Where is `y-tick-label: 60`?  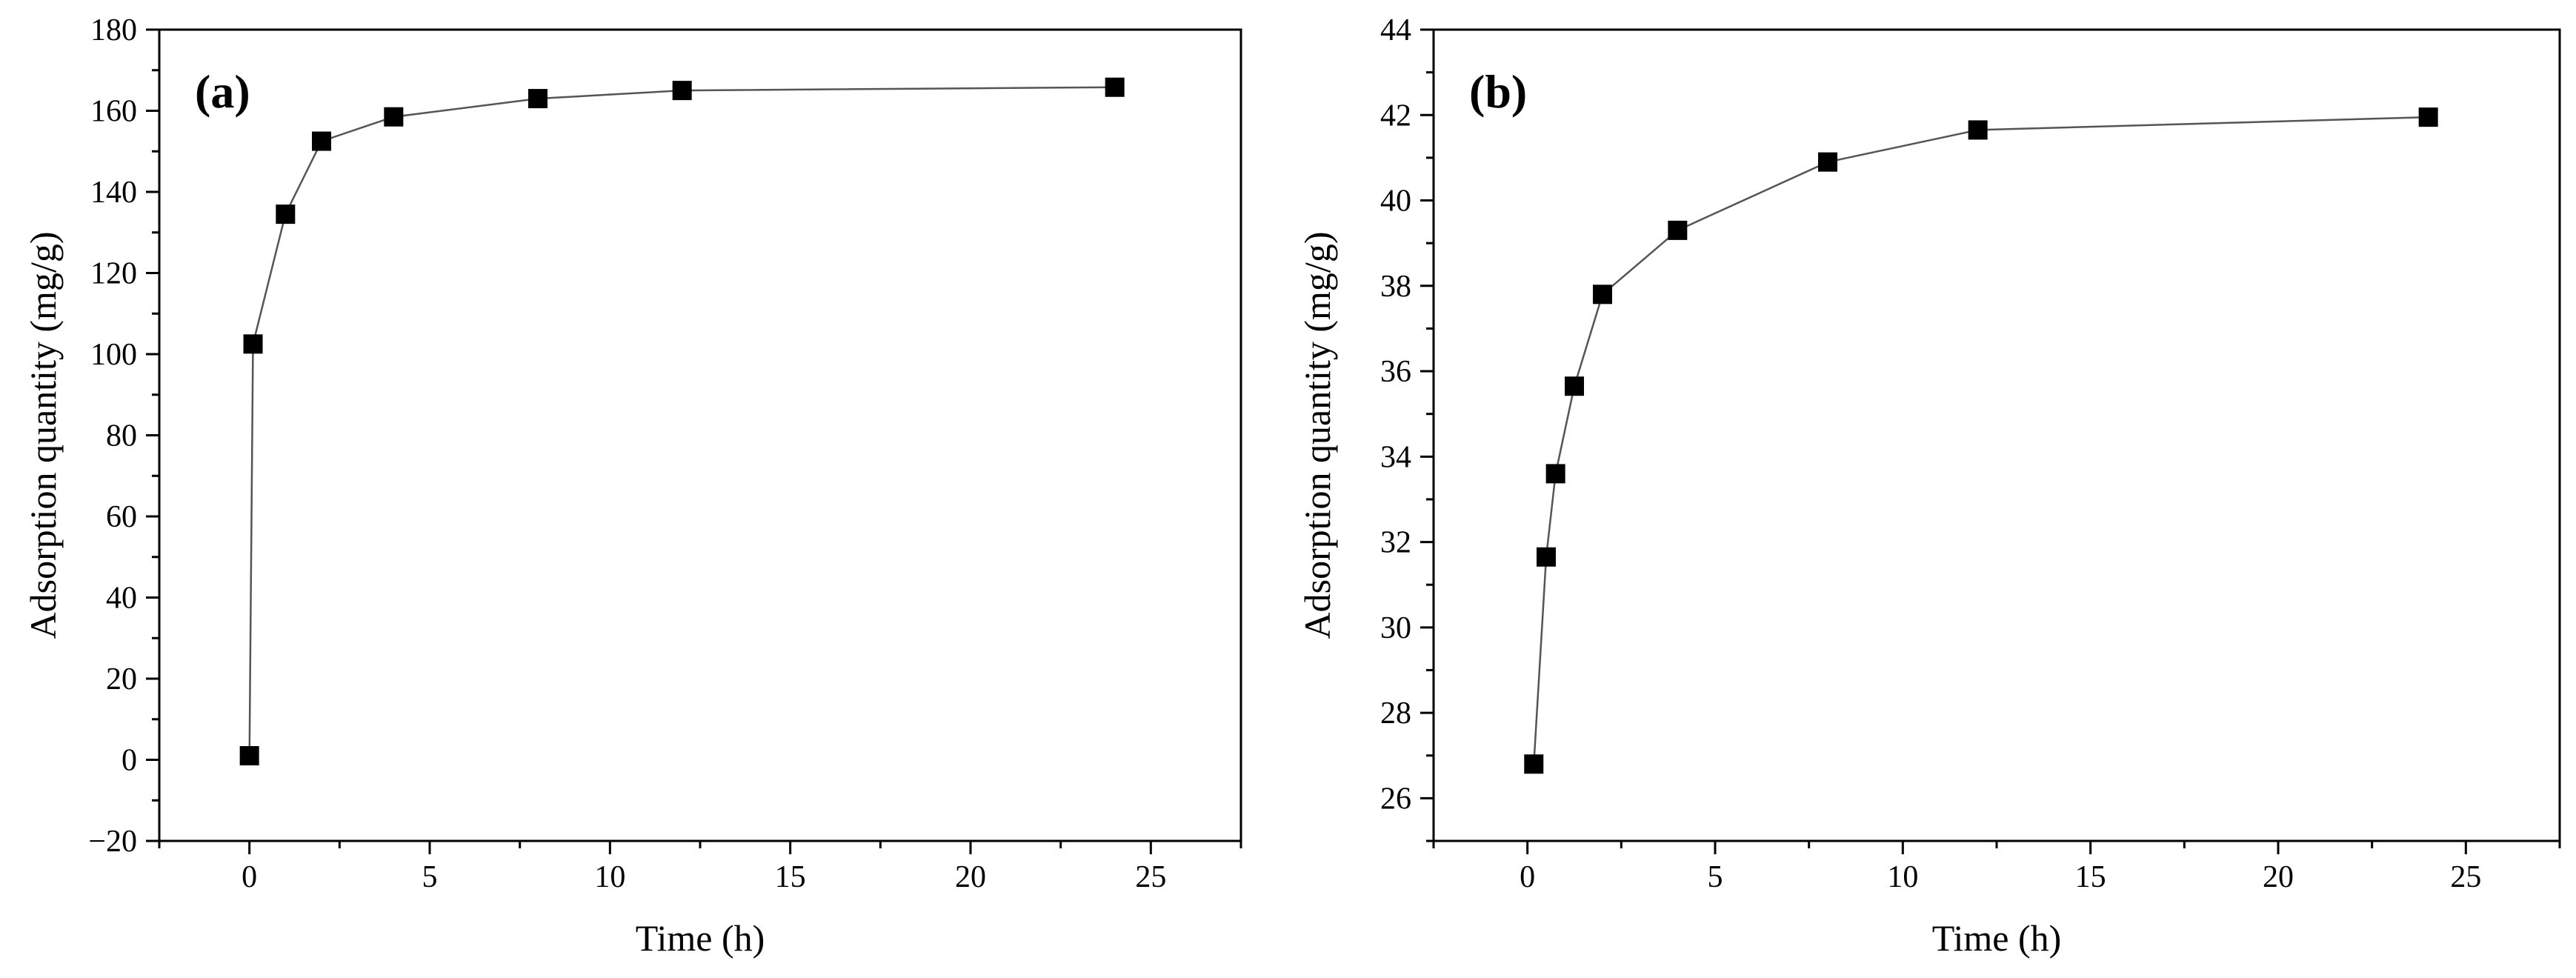
y-tick-label: 60 is located at coordinates (121, 517).